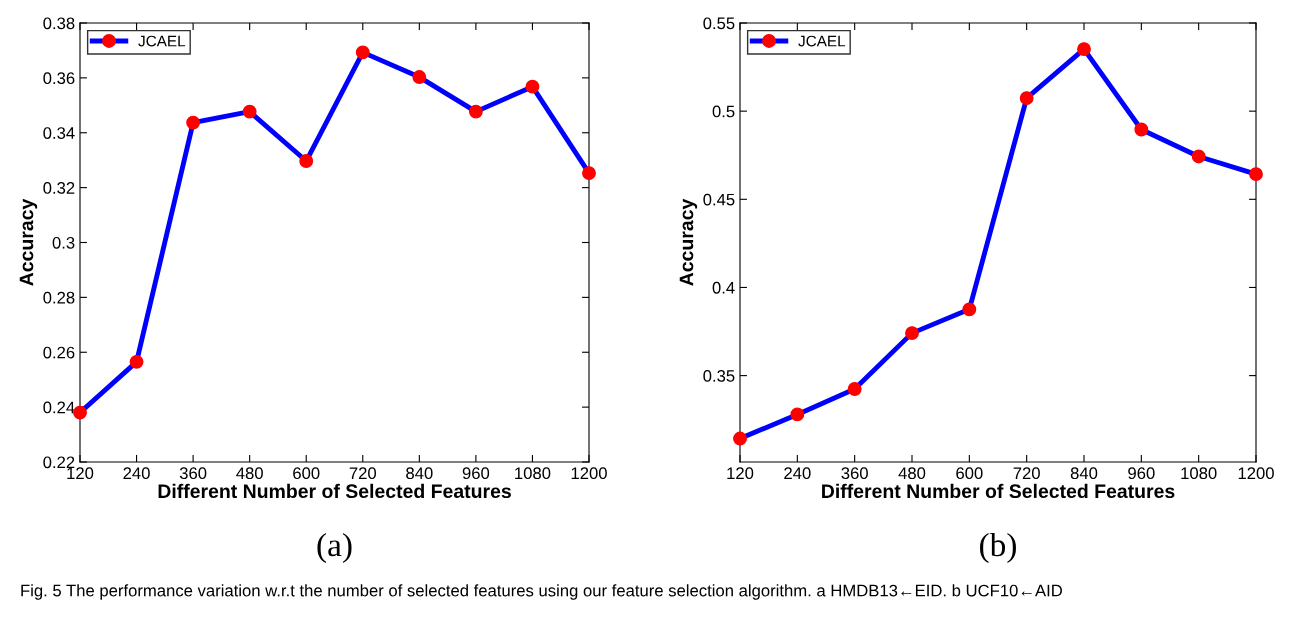 This screenshot has height=620, width=1290. I want to click on y-tick-label: 0.36, so click(59, 78).